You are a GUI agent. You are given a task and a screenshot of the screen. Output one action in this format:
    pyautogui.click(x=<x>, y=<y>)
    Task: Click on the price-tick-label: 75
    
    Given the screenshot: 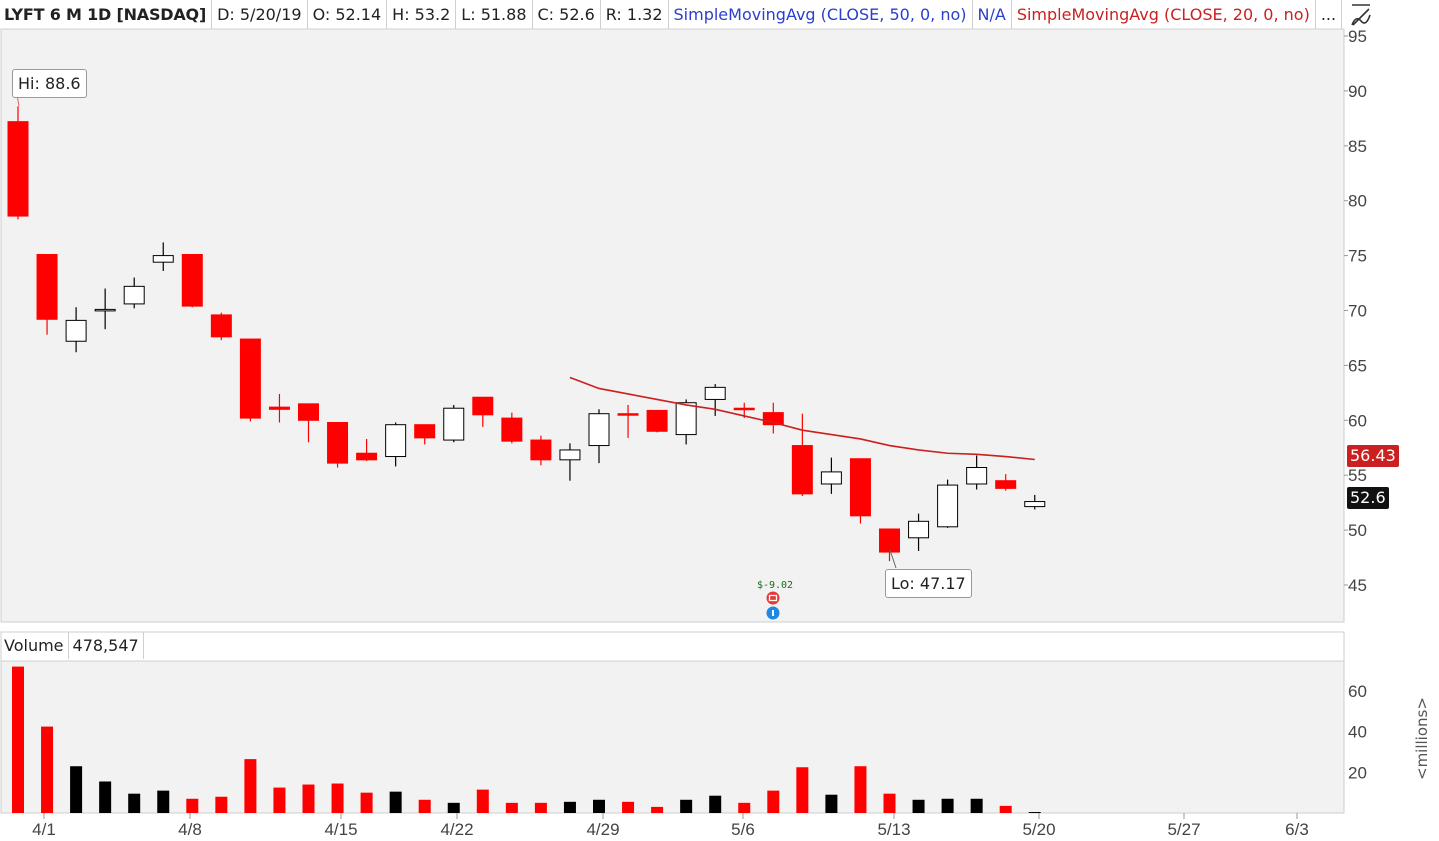 What is the action you would take?
    pyautogui.click(x=1357, y=256)
    